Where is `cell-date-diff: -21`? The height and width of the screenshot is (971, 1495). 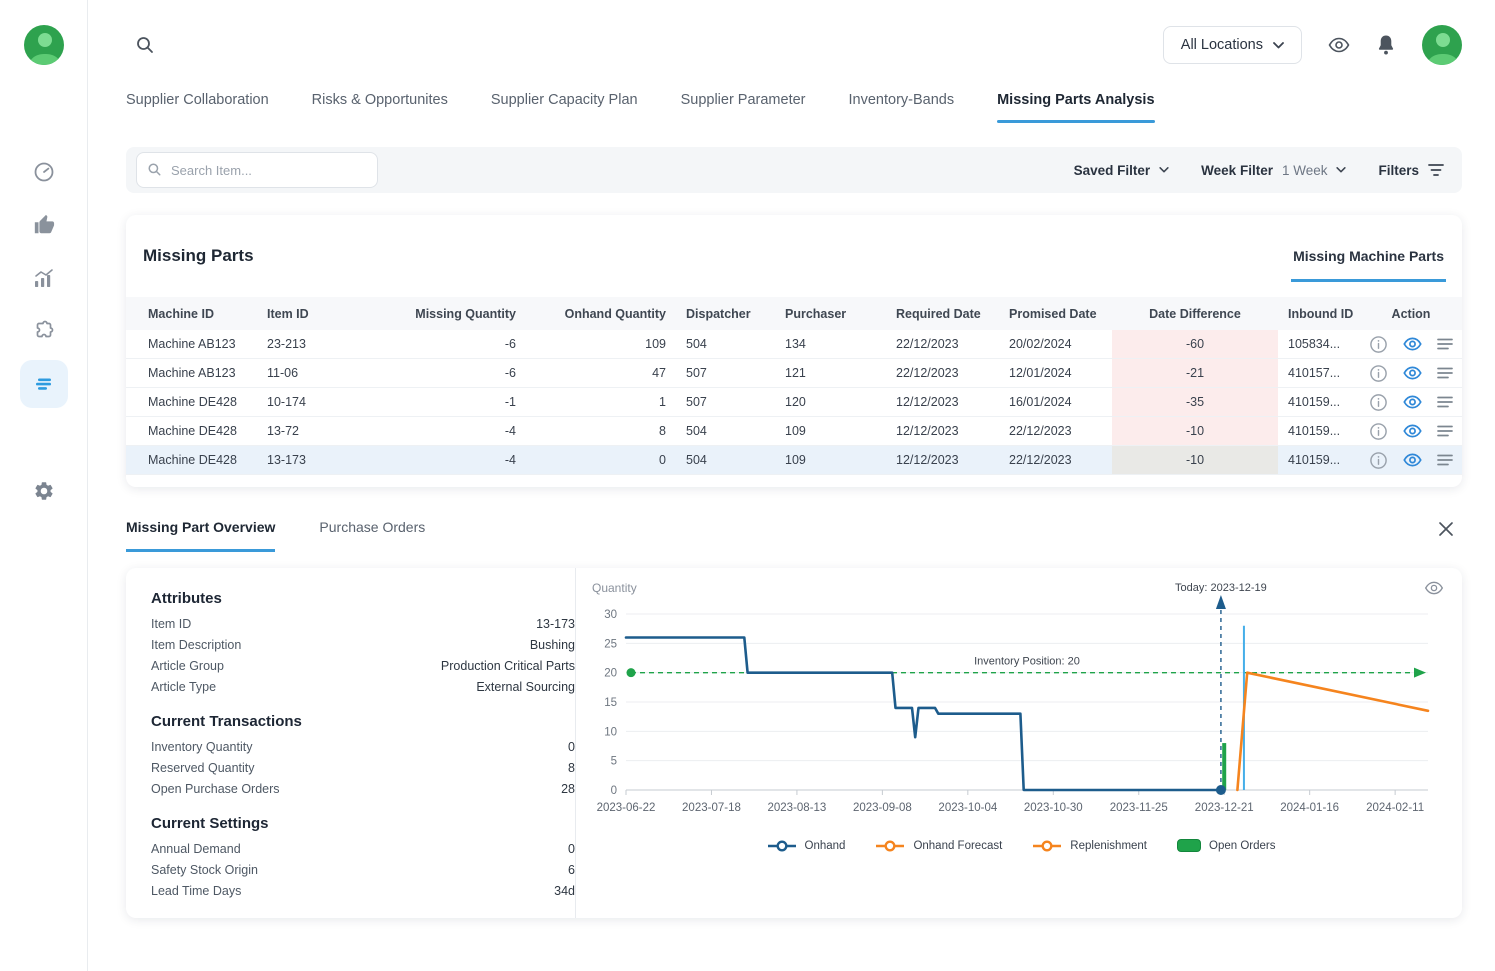 cell-date-diff: -21 is located at coordinates (1195, 373).